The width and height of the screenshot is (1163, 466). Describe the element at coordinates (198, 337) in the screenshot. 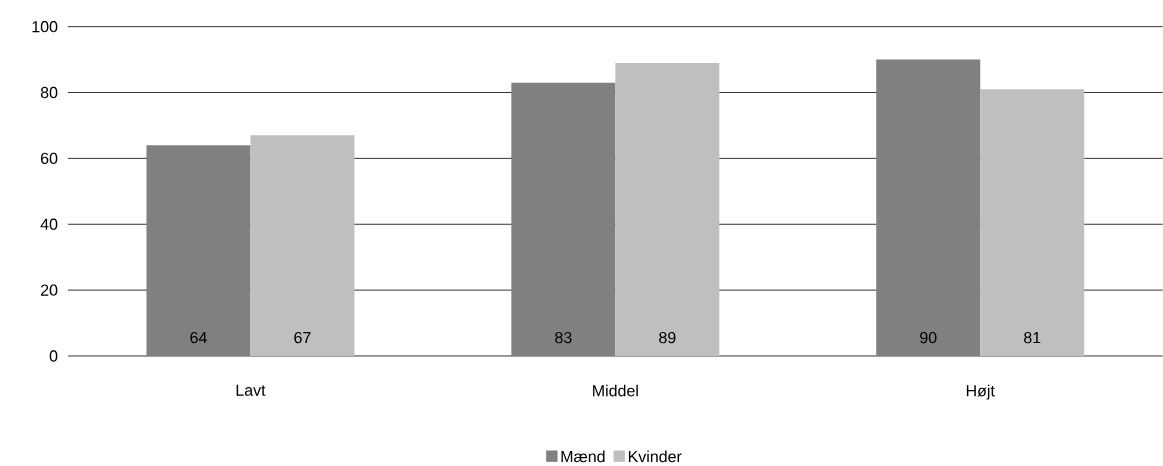

I see `data-label: 64` at that location.